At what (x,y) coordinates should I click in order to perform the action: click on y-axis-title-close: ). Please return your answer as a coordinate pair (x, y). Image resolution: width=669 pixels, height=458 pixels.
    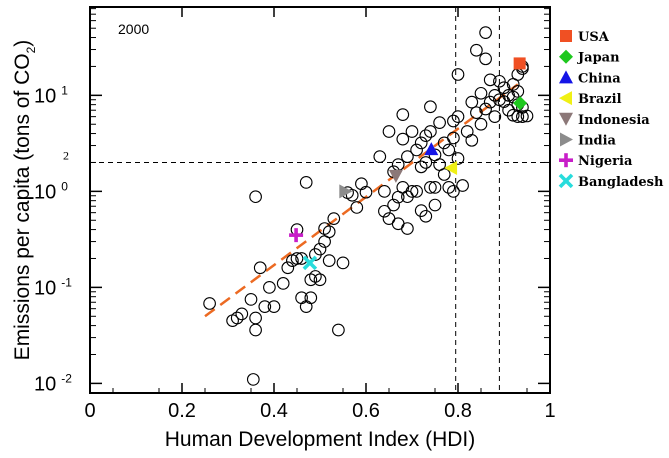
    Looking at the image, I should click on (22, 43).